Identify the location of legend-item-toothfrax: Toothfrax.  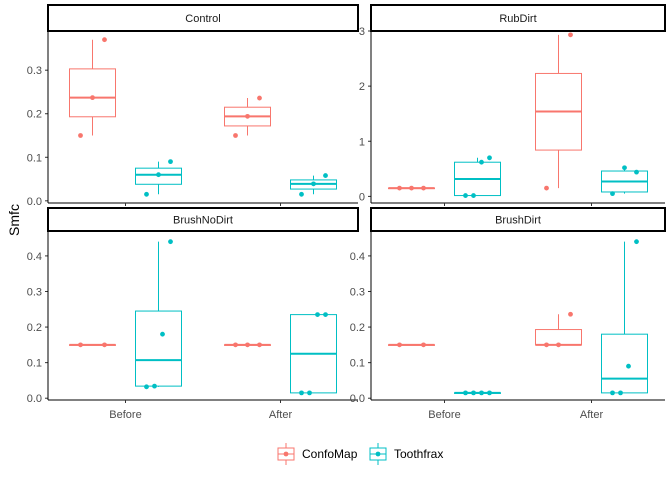
(406, 454).